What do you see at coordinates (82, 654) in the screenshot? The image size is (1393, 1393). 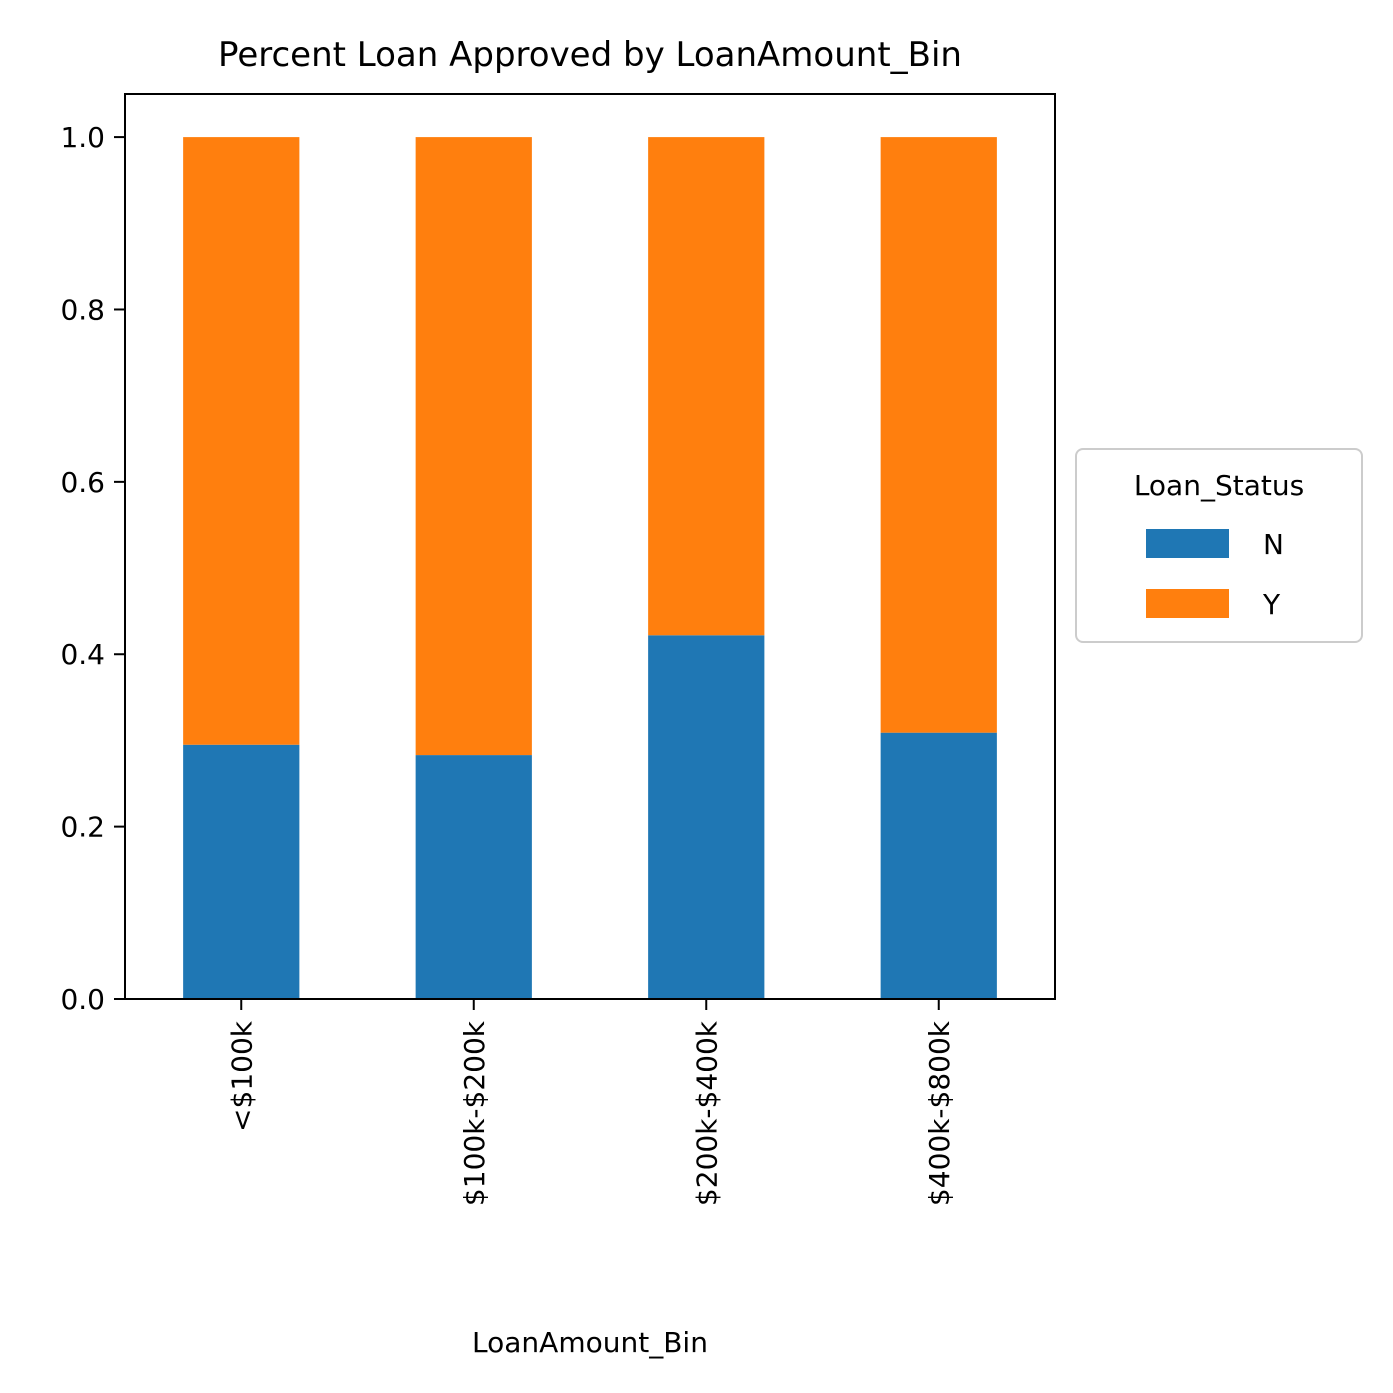 I see `y-tick-label: 0.4` at bounding box center [82, 654].